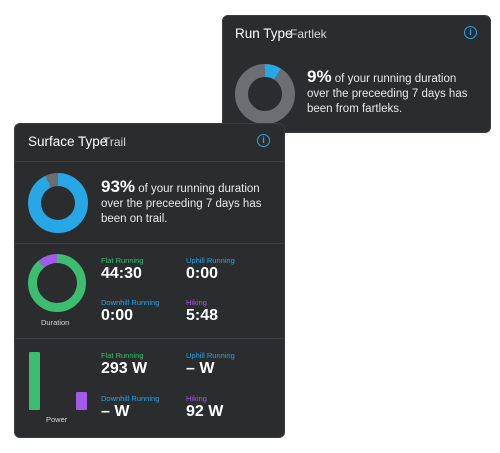 The width and height of the screenshot is (500, 453). What do you see at coordinates (115, 411) in the screenshot?
I see `downhill-running-power: – W` at bounding box center [115, 411].